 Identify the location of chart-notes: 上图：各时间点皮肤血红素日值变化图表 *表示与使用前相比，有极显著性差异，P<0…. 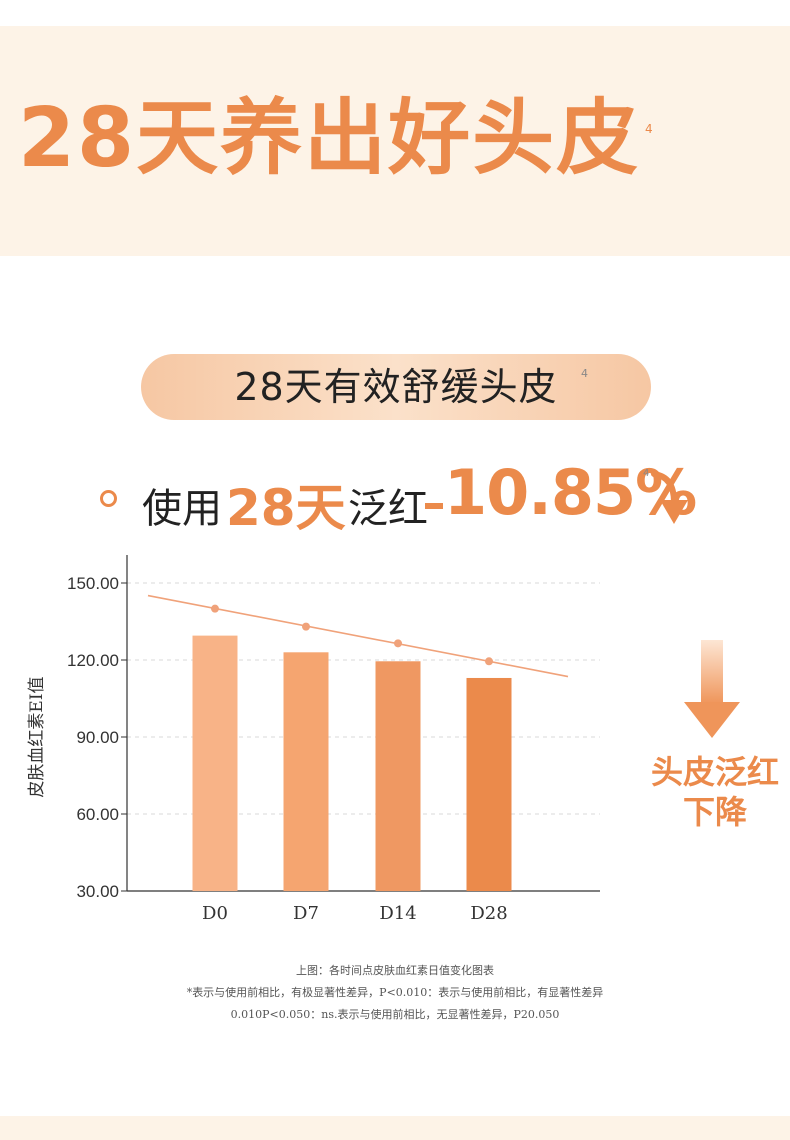
(395, 993).